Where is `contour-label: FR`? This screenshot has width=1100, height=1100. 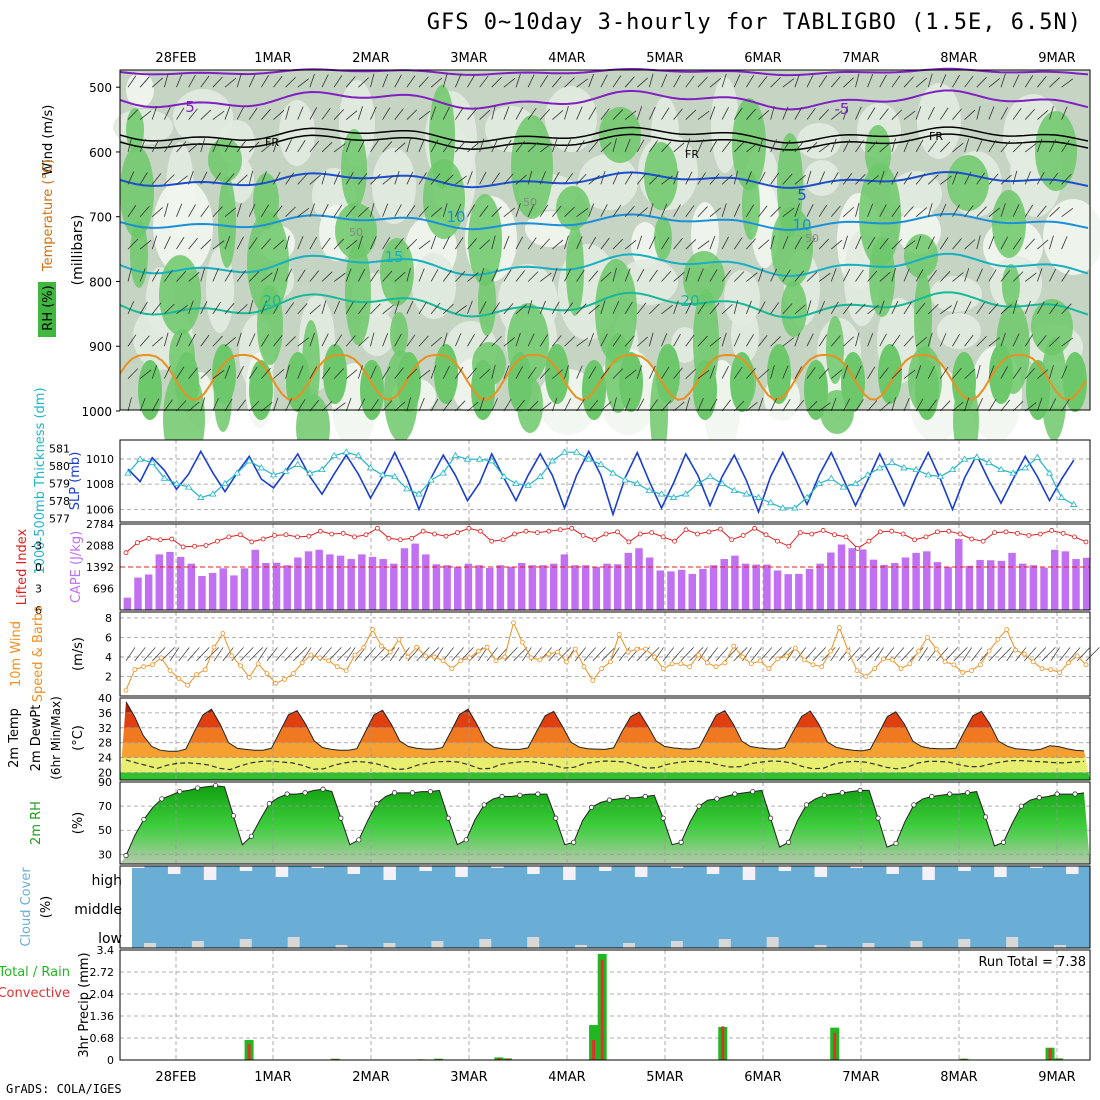
contour-label: FR is located at coordinates (936, 136).